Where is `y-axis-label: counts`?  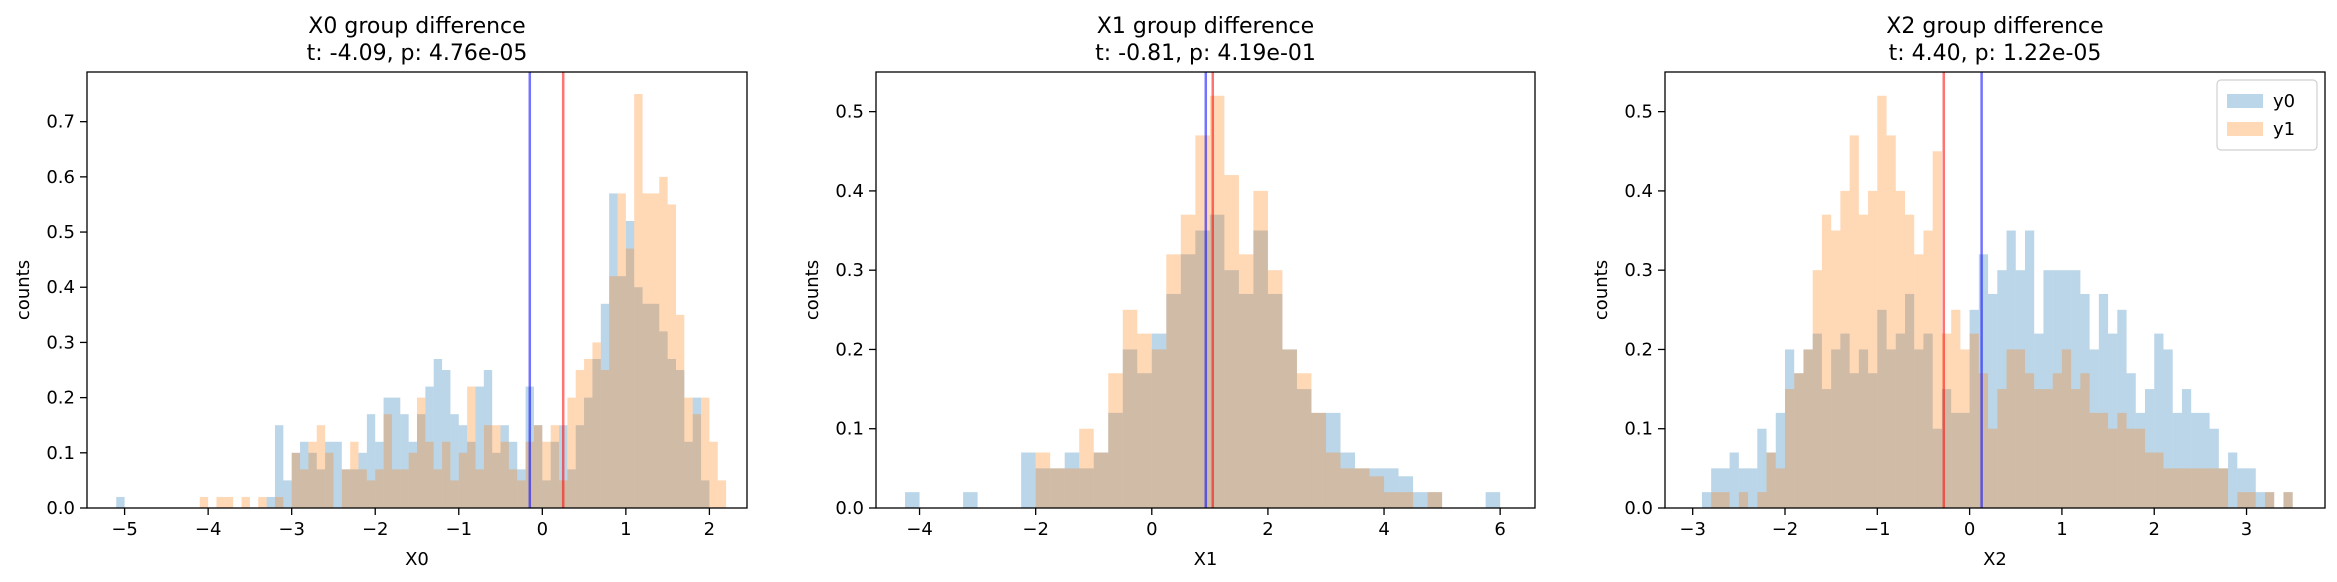 y-axis-label: counts is located at coordinates (812, 290).